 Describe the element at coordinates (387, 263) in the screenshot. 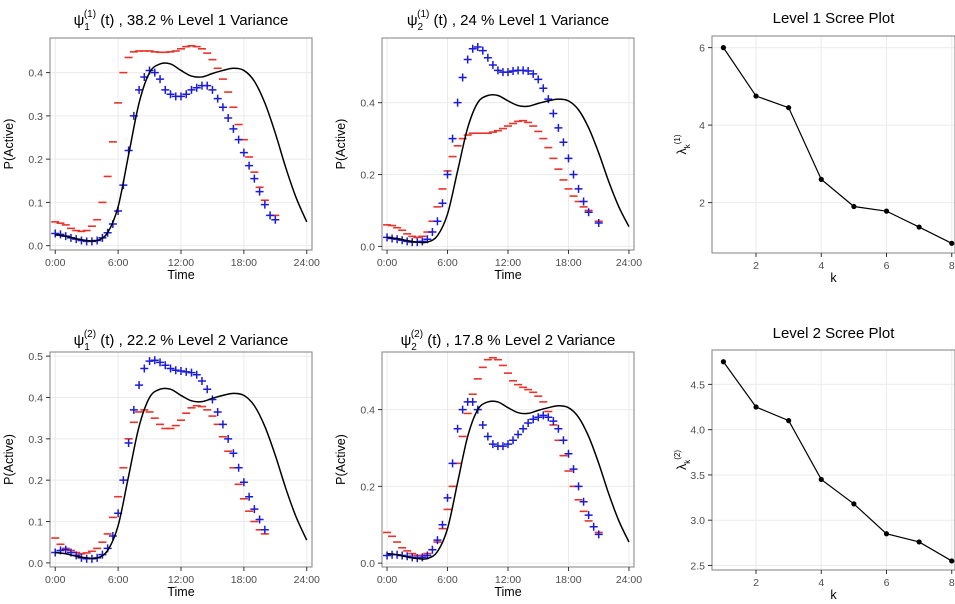

I see `x-tick-label: 0:00` at that location.